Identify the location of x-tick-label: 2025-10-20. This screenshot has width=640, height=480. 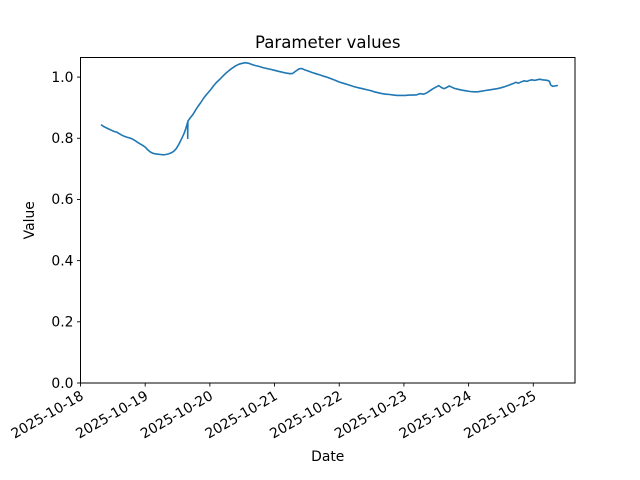
(177, 415).